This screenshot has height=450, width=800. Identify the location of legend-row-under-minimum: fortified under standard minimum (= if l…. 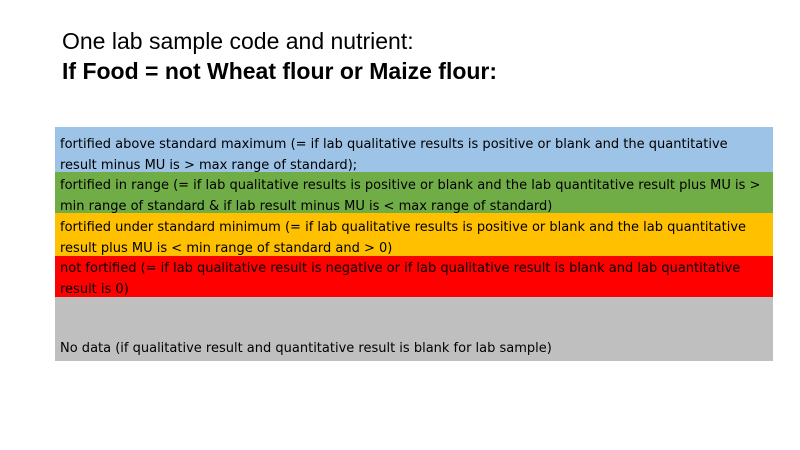
(414, 234).